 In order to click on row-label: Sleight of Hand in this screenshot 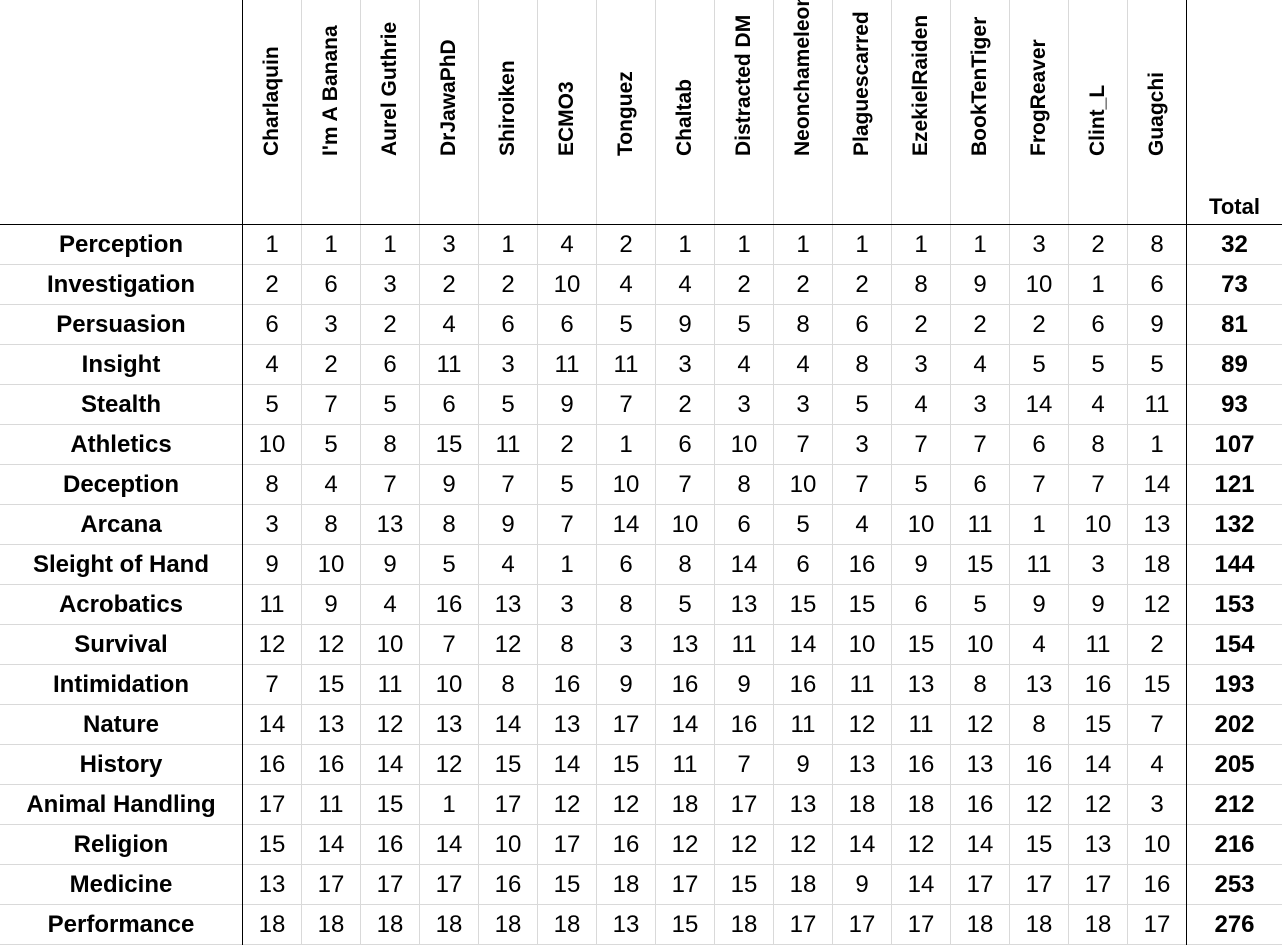, I will do `click(121, 565)`.